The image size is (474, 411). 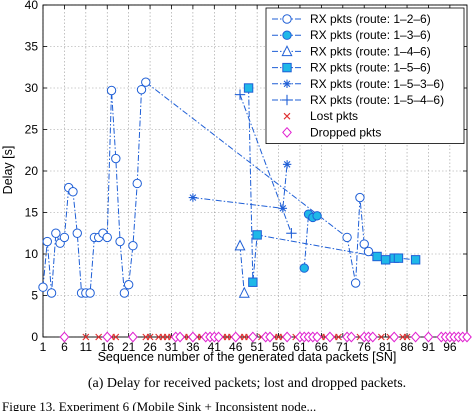 I want to click on legend-label: RX pkts (route: 1–3–6), so click(x=370, y=35).